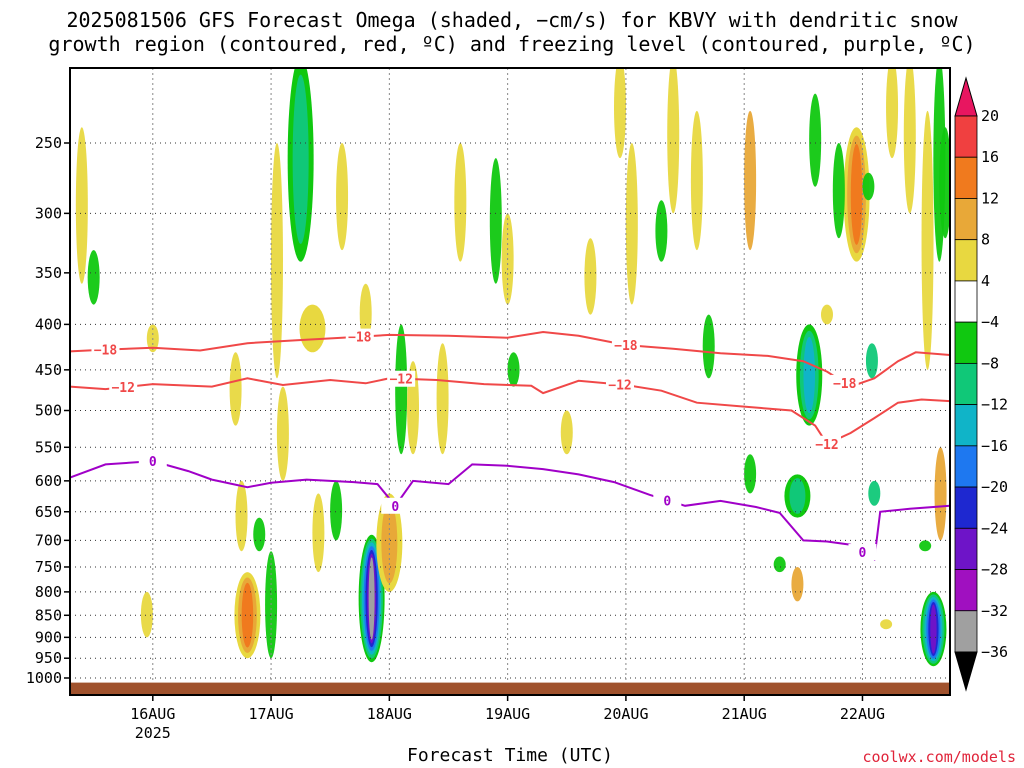  Describe the element at coordinates (994, 405) in the screenshot. I see `colorbar-label-7: −12` at that location.